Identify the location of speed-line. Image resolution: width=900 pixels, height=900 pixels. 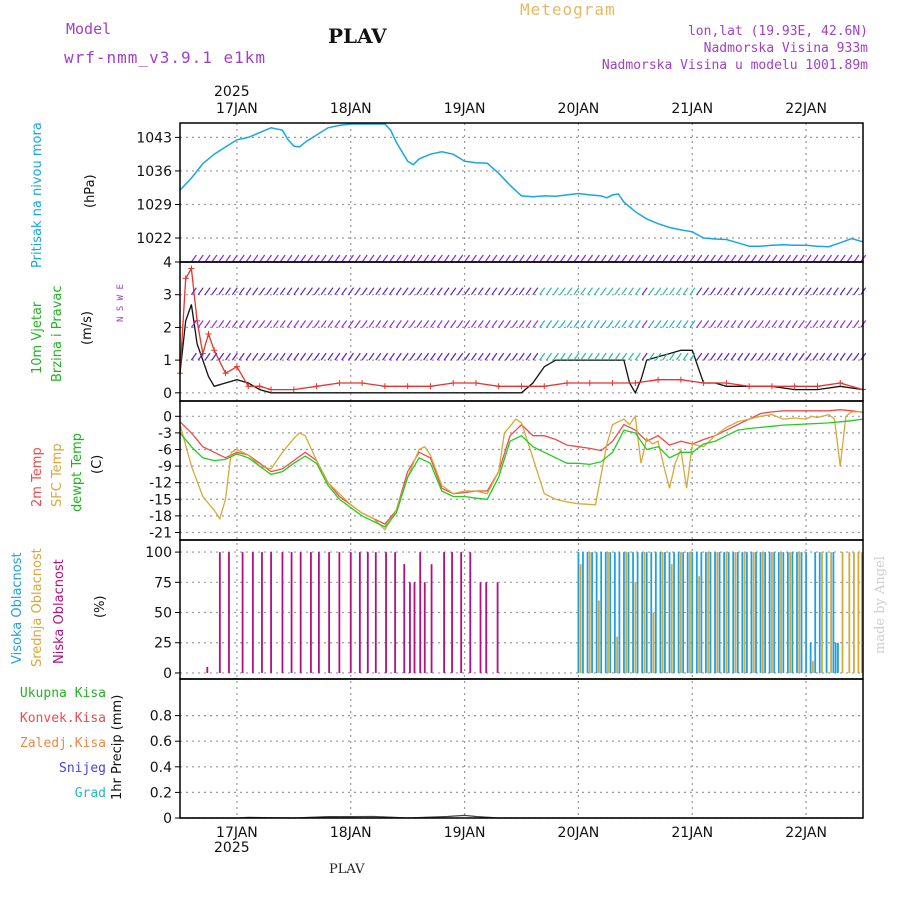
(521, 349).